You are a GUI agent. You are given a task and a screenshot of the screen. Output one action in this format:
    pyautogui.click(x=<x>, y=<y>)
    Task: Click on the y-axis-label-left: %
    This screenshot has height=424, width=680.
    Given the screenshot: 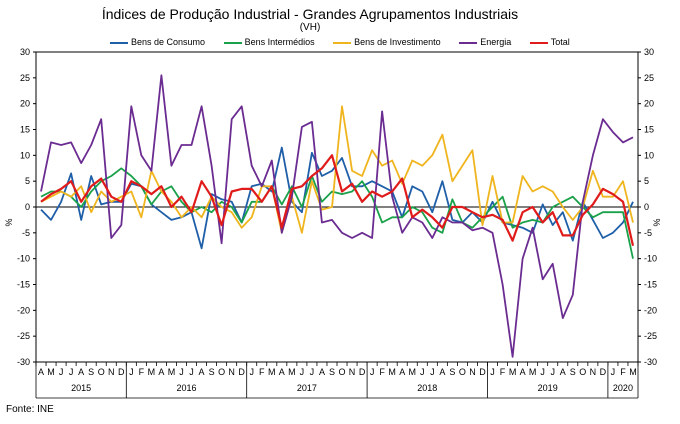 What is the action you would take?
    pyautogui.click(x=9, y=222)
    